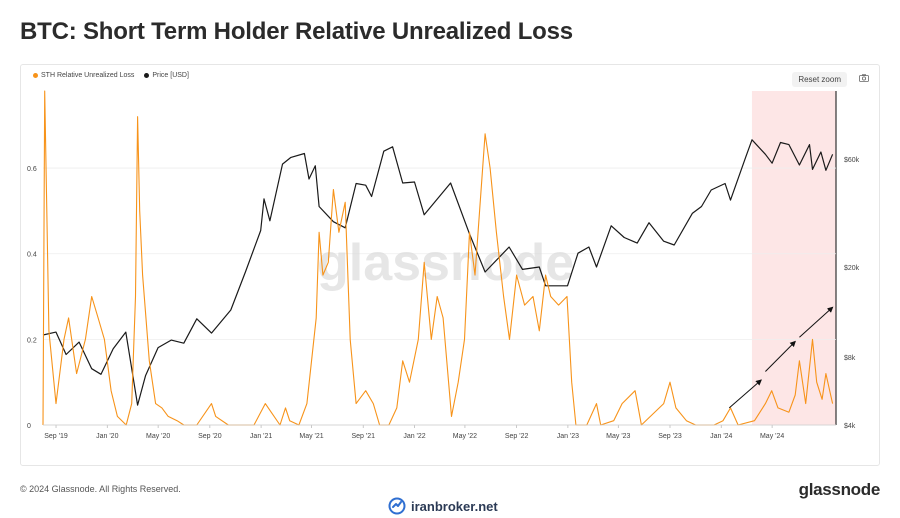 Image resolution: width=900 pixels, height=518 pixels. I want to click on highlight-region, so click(793, 258).